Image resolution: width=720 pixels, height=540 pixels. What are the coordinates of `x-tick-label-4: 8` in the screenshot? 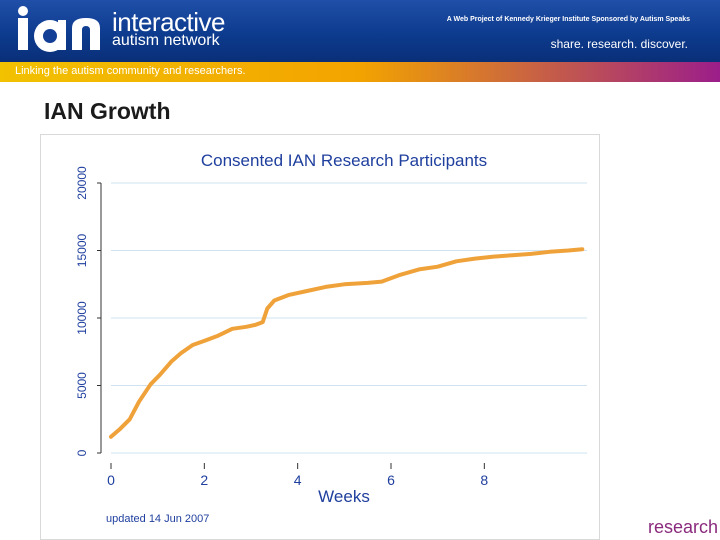 It's located at (484, 480).